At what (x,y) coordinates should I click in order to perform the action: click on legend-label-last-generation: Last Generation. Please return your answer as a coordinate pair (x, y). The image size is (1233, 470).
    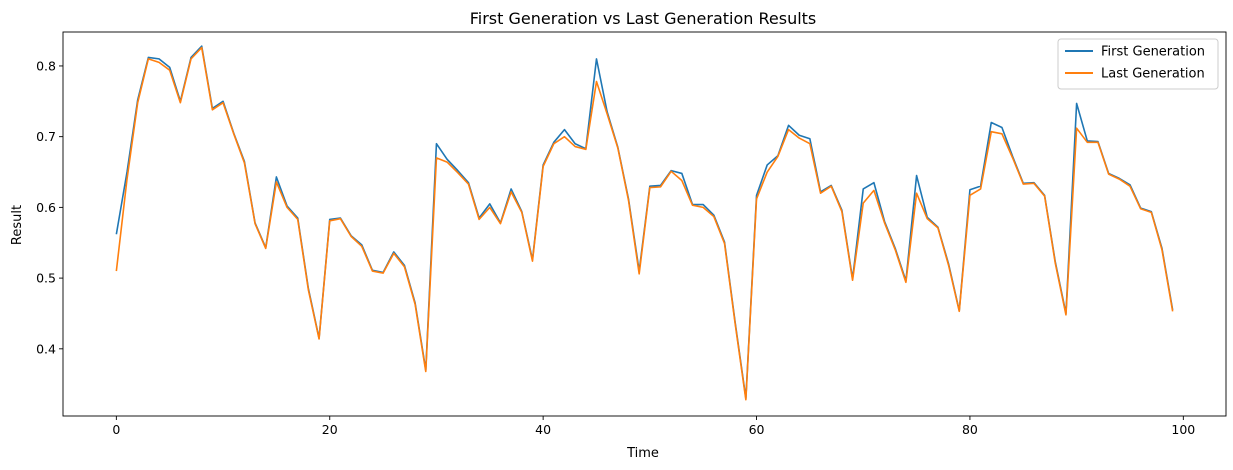
    Looking at the image, I should click on (1153, 74).